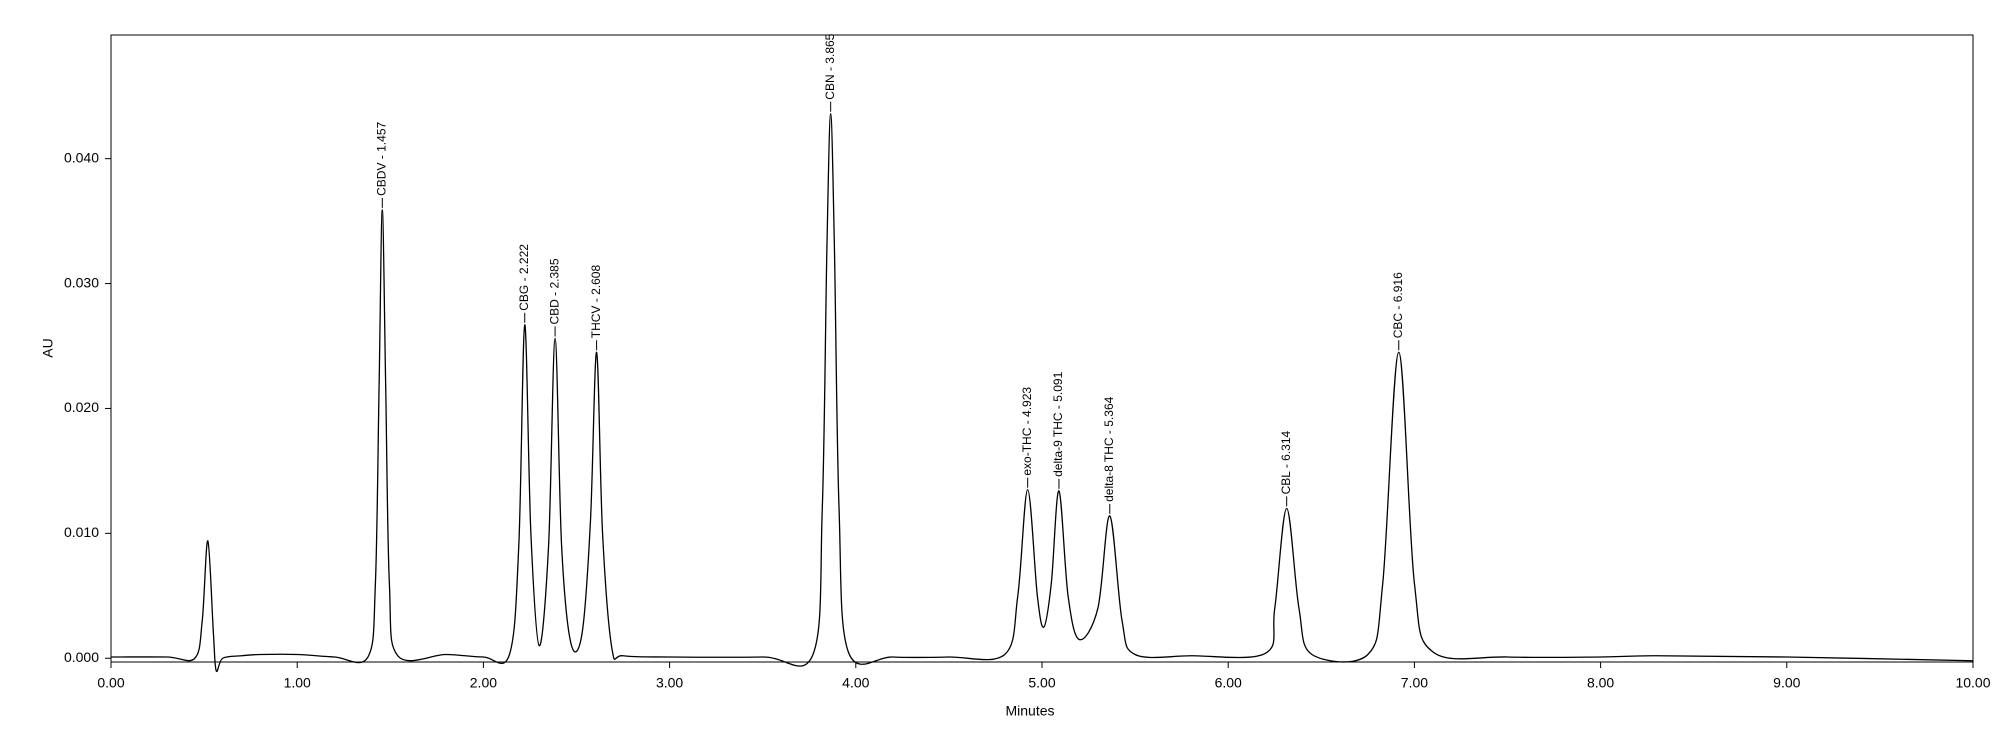 The height and width of the screenshot is (743, 2000). What do you see at coordinates (81, 657) in the screenshot?
I see `y-tick-label: 0.000` at bounding box center [81, 657].